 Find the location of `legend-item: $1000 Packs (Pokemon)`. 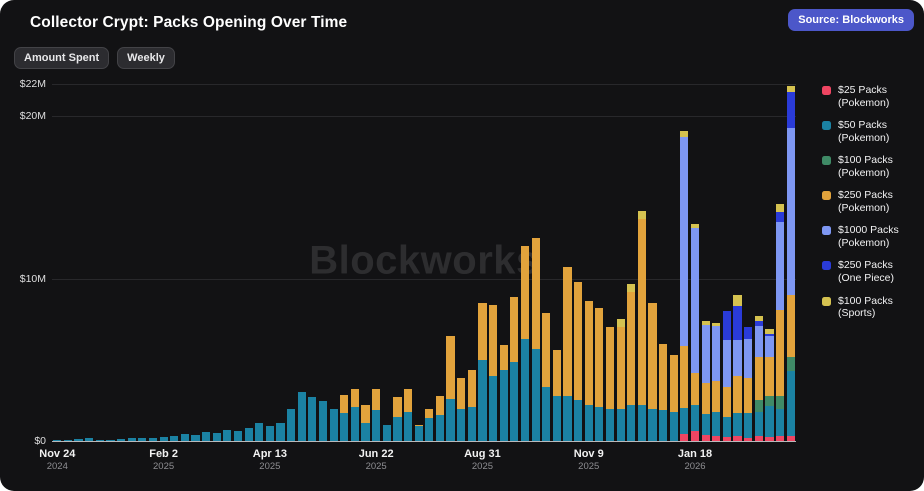

legend-item: $1000 Packs (Pokemon) is located at coordinates (870, 237).